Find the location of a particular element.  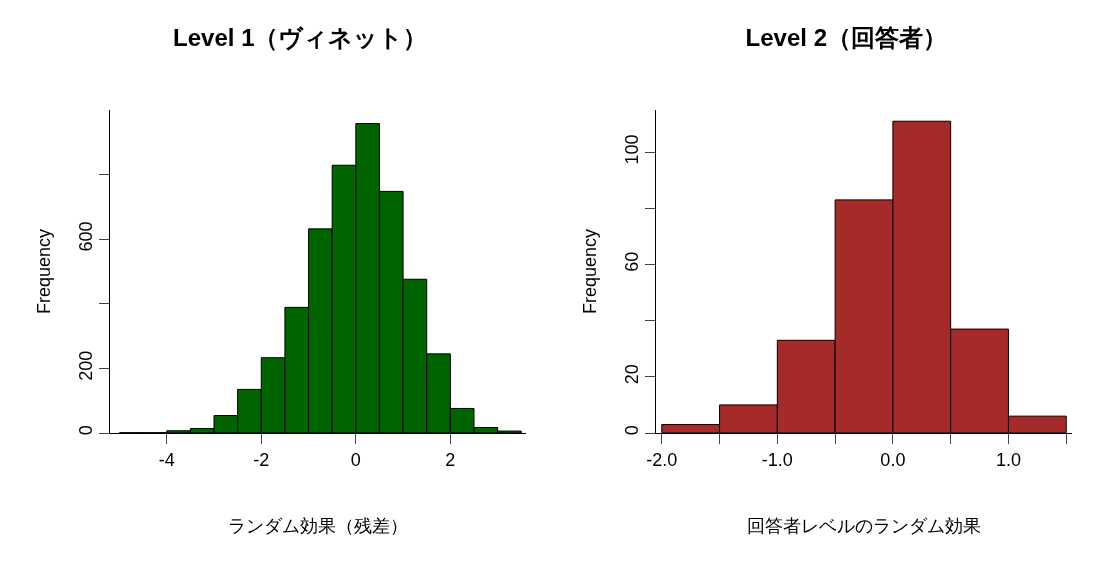

y-tick-label: 20 is located at coordinates (631, 374).